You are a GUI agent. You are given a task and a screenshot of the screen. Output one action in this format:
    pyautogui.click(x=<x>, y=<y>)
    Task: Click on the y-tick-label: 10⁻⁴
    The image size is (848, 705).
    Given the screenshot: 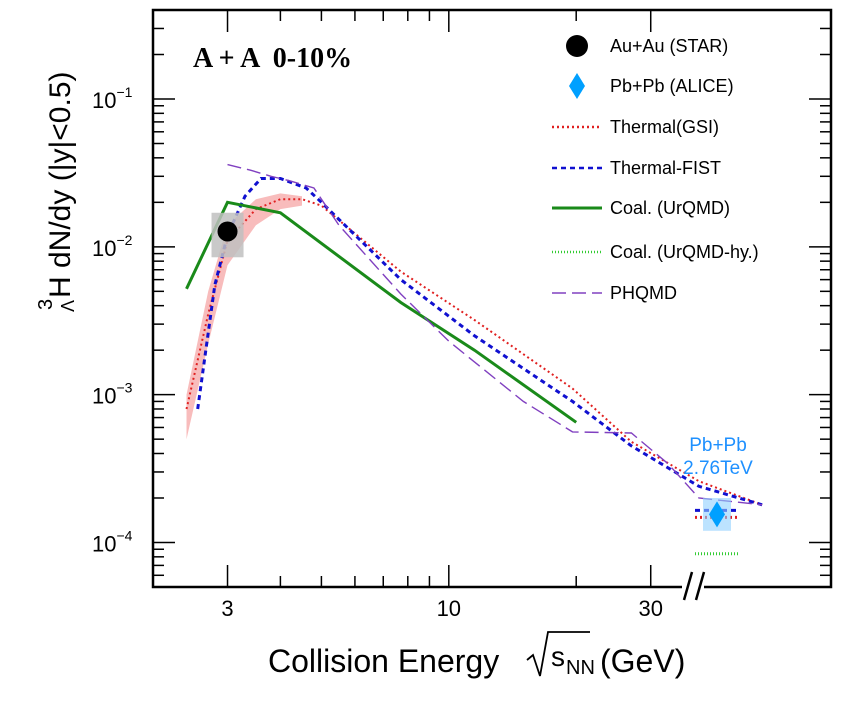 What is the action you would take?
    pyautogui.click(x=112, y=541)
    